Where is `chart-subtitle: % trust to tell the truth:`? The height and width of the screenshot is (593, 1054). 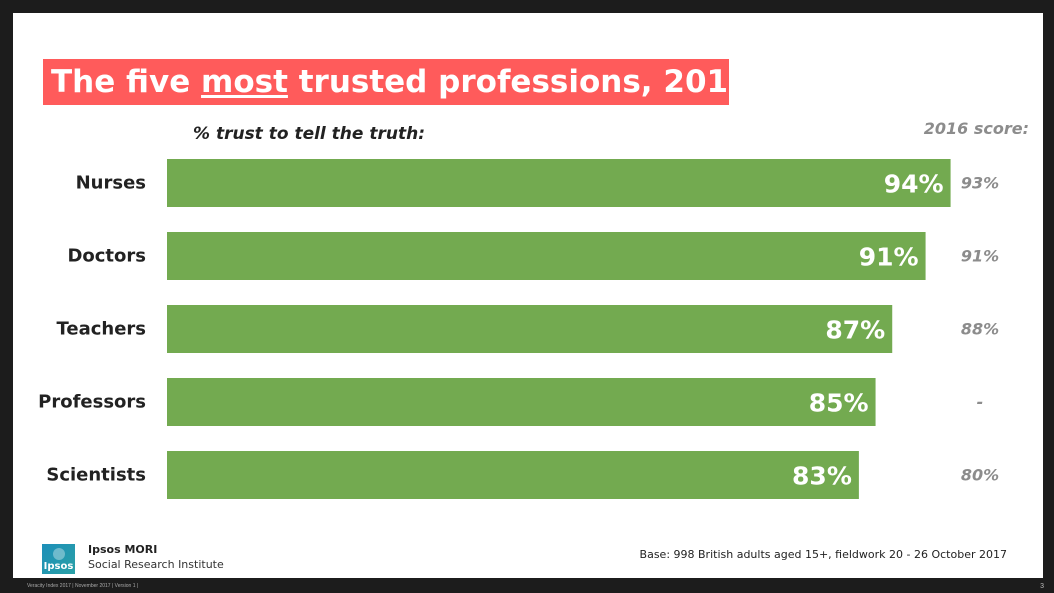 chart-subtitle: % trust to tell the truth: is located at coordinates (309, 134).